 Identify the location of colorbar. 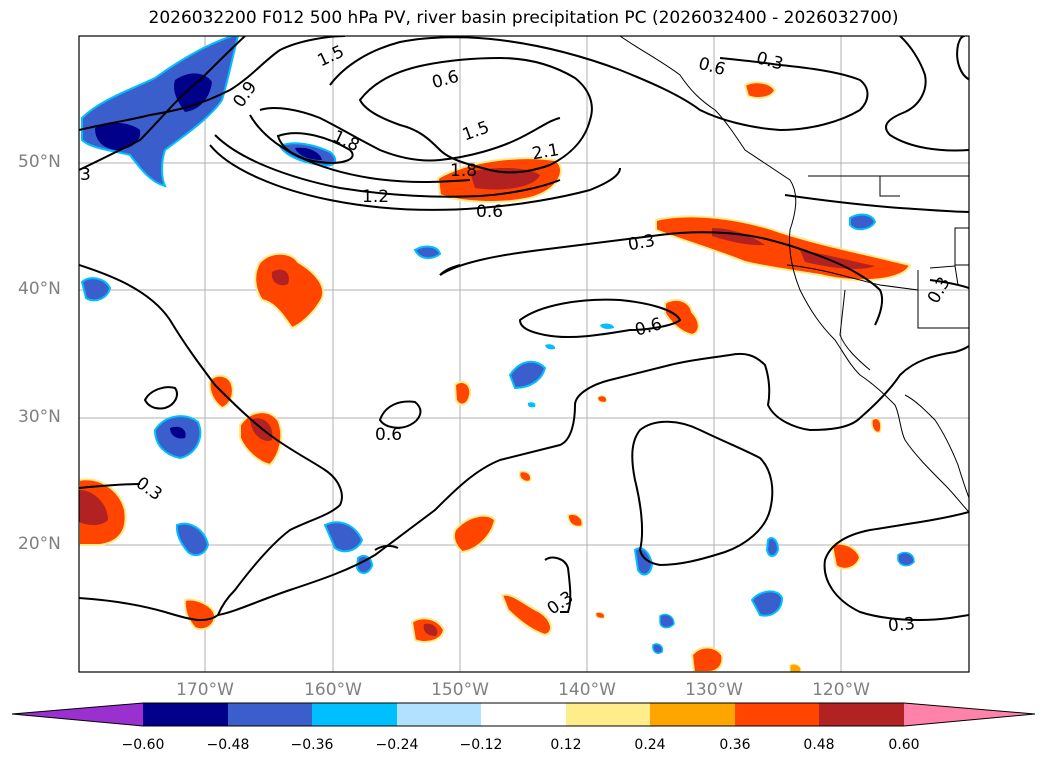
(523, 714).